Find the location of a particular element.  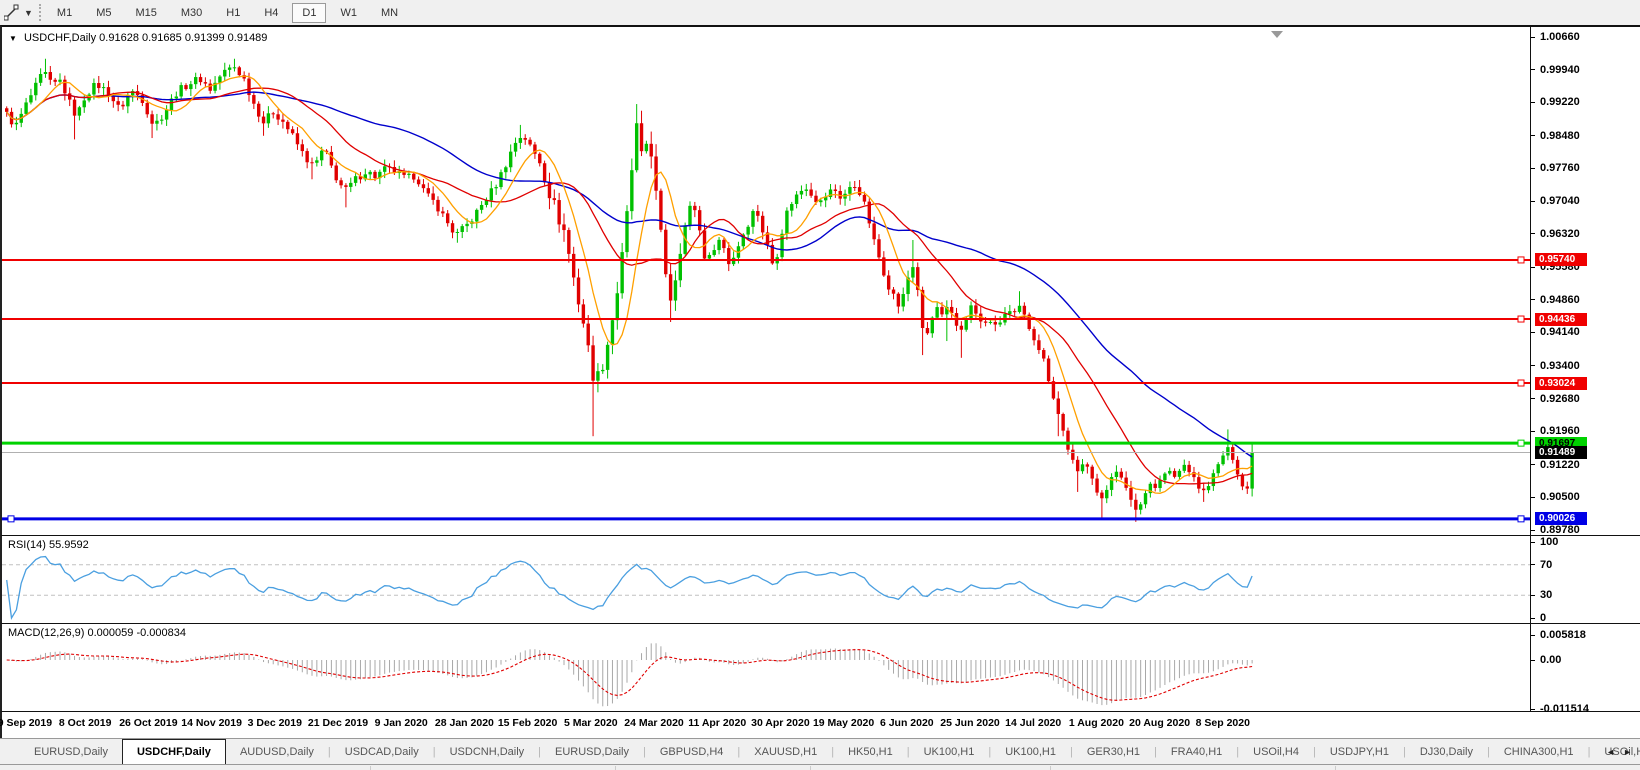

price-tick-label: 0.93400 is located at coordinates (1560, 365).